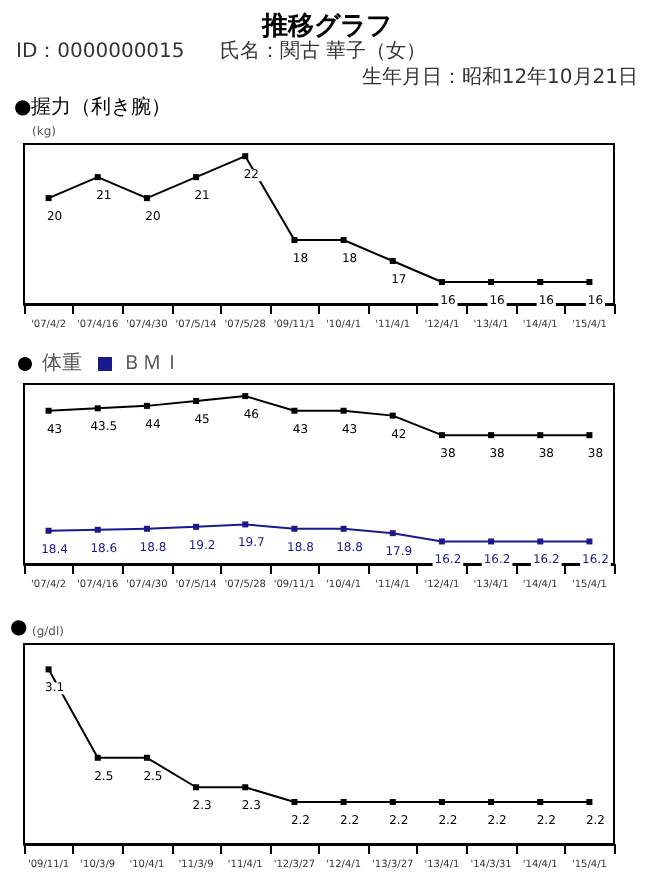 This screenshot has width=654, height=884. What do you see at coordinates (500, 77) in the screenshot?
I see `text: 生年月日：昭和12年10月21日` at bounding box center [500, 77].